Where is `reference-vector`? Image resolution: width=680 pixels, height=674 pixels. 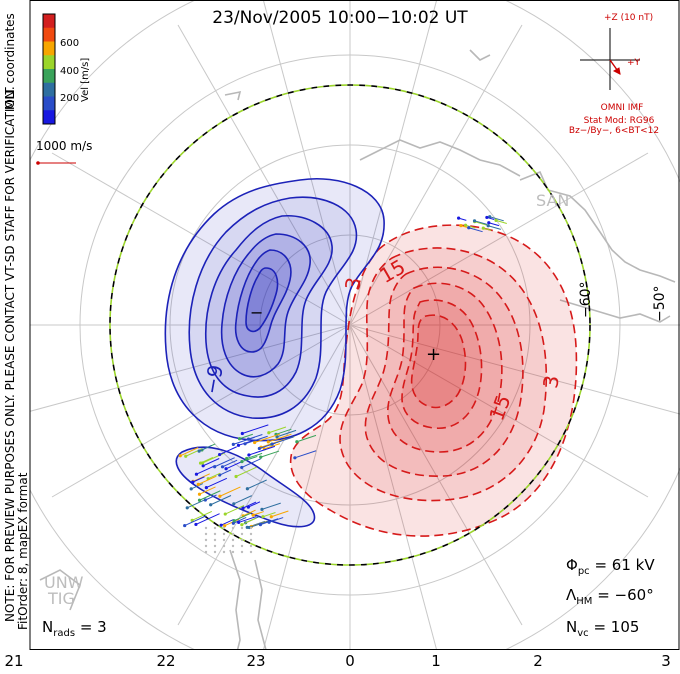 reference-vector is located at coordinates (56, 163).